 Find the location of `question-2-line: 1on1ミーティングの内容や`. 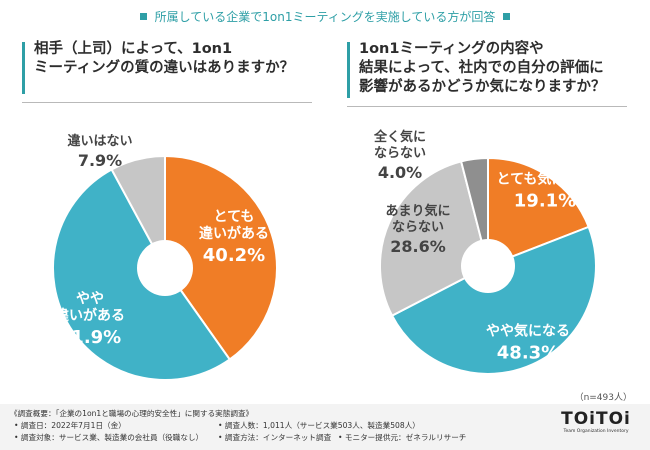

question-2-line: 1on1ミーティングの内容や is located at coordinates (451, 49).